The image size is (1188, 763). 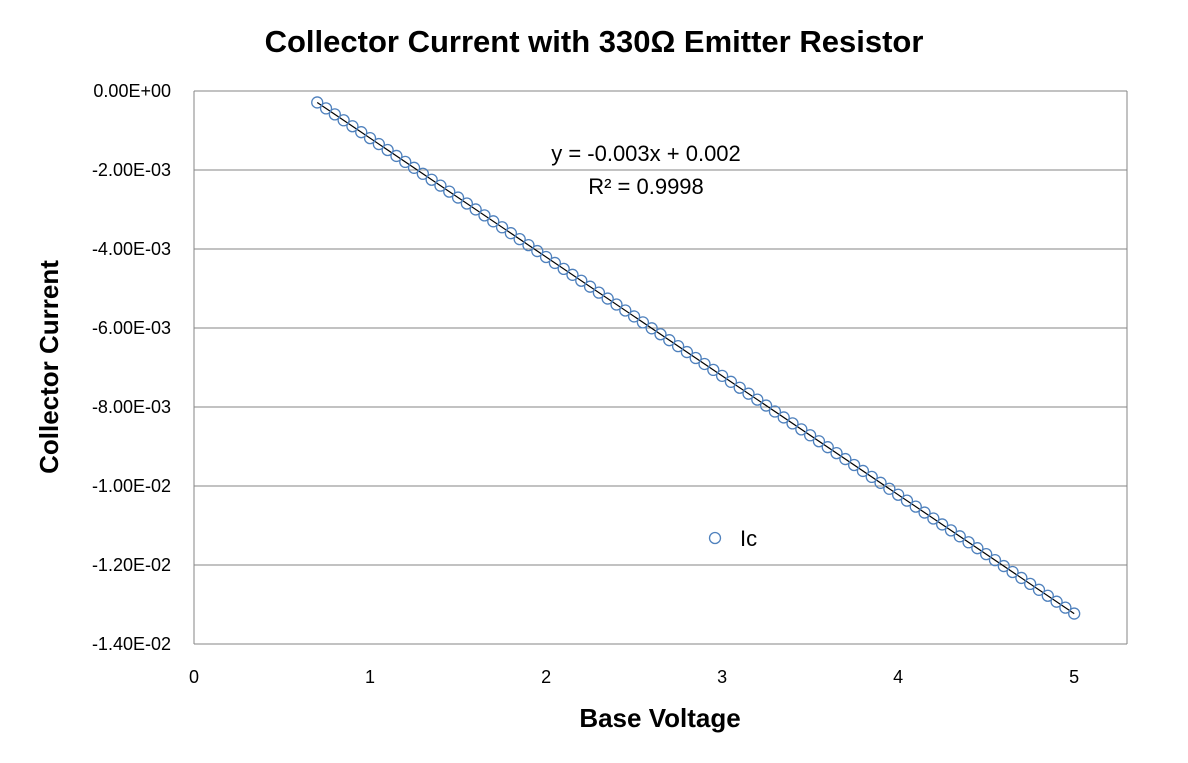 I want to click on x-tick-label: 0, so click(x=194, y=677).